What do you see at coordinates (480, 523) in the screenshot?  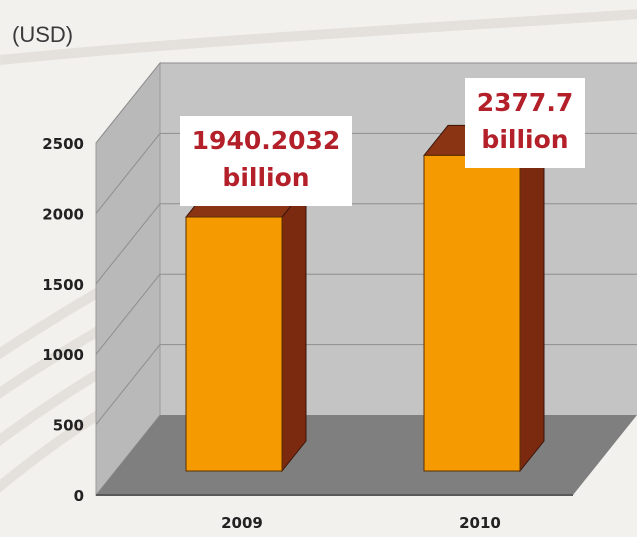 I see `x-tick-label: 2010` at bounding box center [480, 523].